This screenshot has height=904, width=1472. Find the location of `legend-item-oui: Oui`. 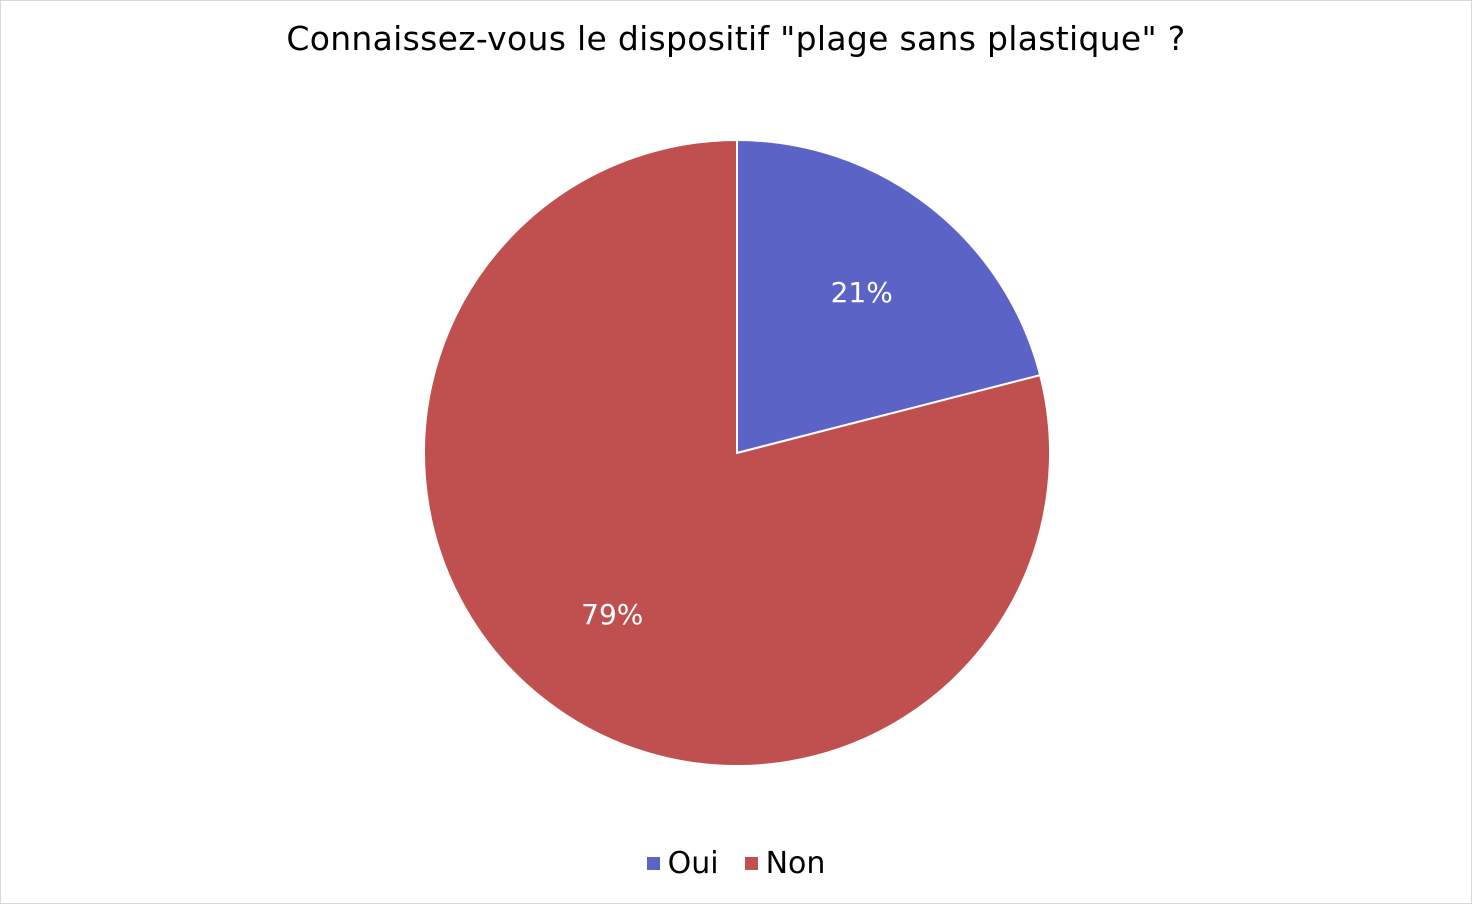

legend-item-oui: Oui is located at coordinates (682, 863).